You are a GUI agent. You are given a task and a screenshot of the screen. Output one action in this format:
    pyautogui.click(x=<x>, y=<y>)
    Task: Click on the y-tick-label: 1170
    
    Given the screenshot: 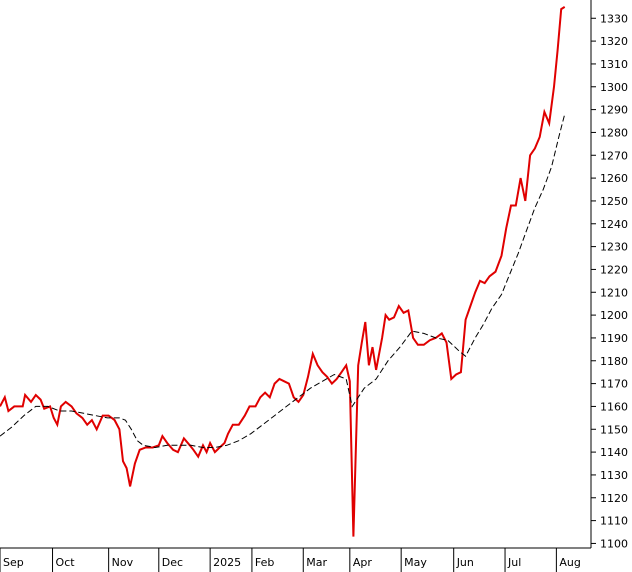 What is the action you would take?
    pyautogui.click(x=614, y=384)
    